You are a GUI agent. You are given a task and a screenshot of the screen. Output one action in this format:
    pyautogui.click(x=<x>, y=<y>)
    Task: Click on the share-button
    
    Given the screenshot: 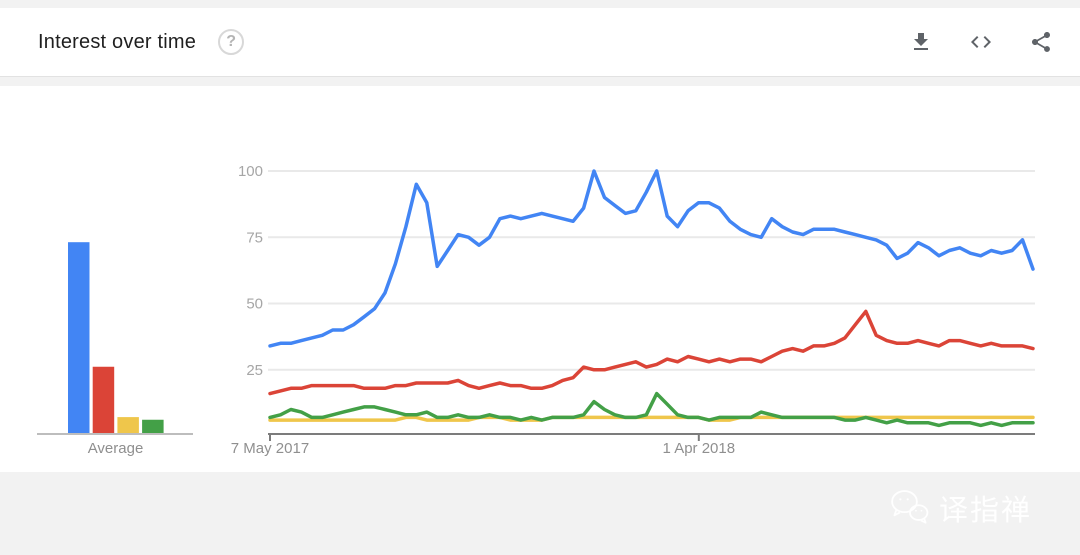 What is the action you would take?
    pyautogui.click(x=1041, y=42)
    